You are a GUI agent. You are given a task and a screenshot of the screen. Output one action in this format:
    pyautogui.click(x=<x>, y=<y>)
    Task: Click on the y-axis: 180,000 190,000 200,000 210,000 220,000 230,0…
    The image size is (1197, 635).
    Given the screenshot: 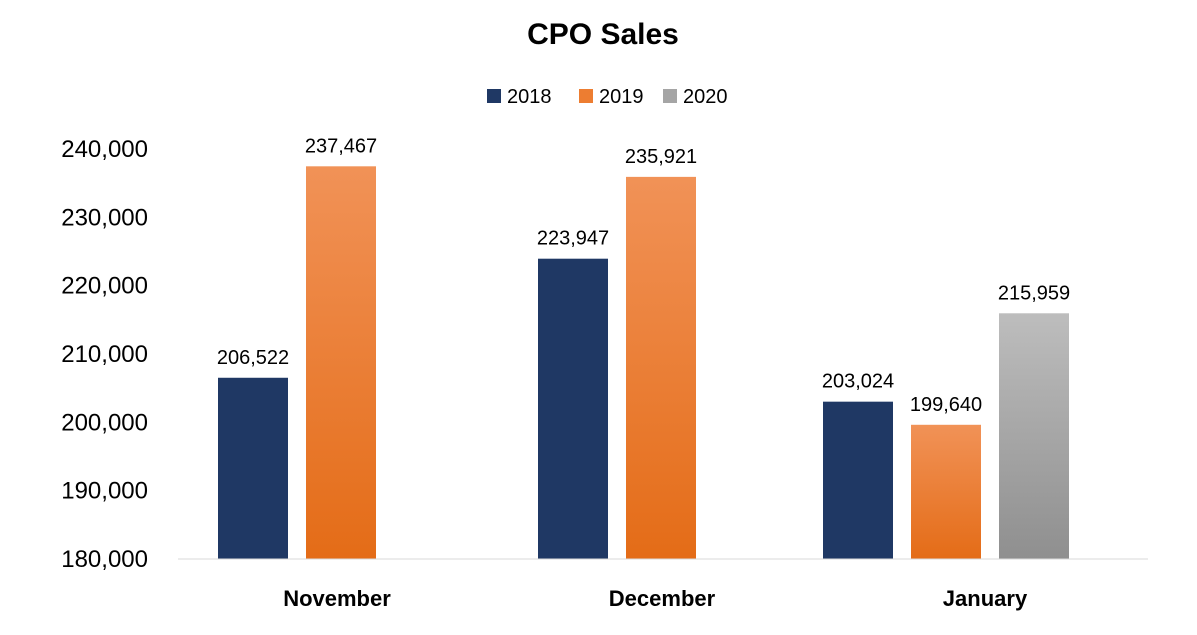 What is the action you would take?
    pyautogui.click(x=104, y=354)
    